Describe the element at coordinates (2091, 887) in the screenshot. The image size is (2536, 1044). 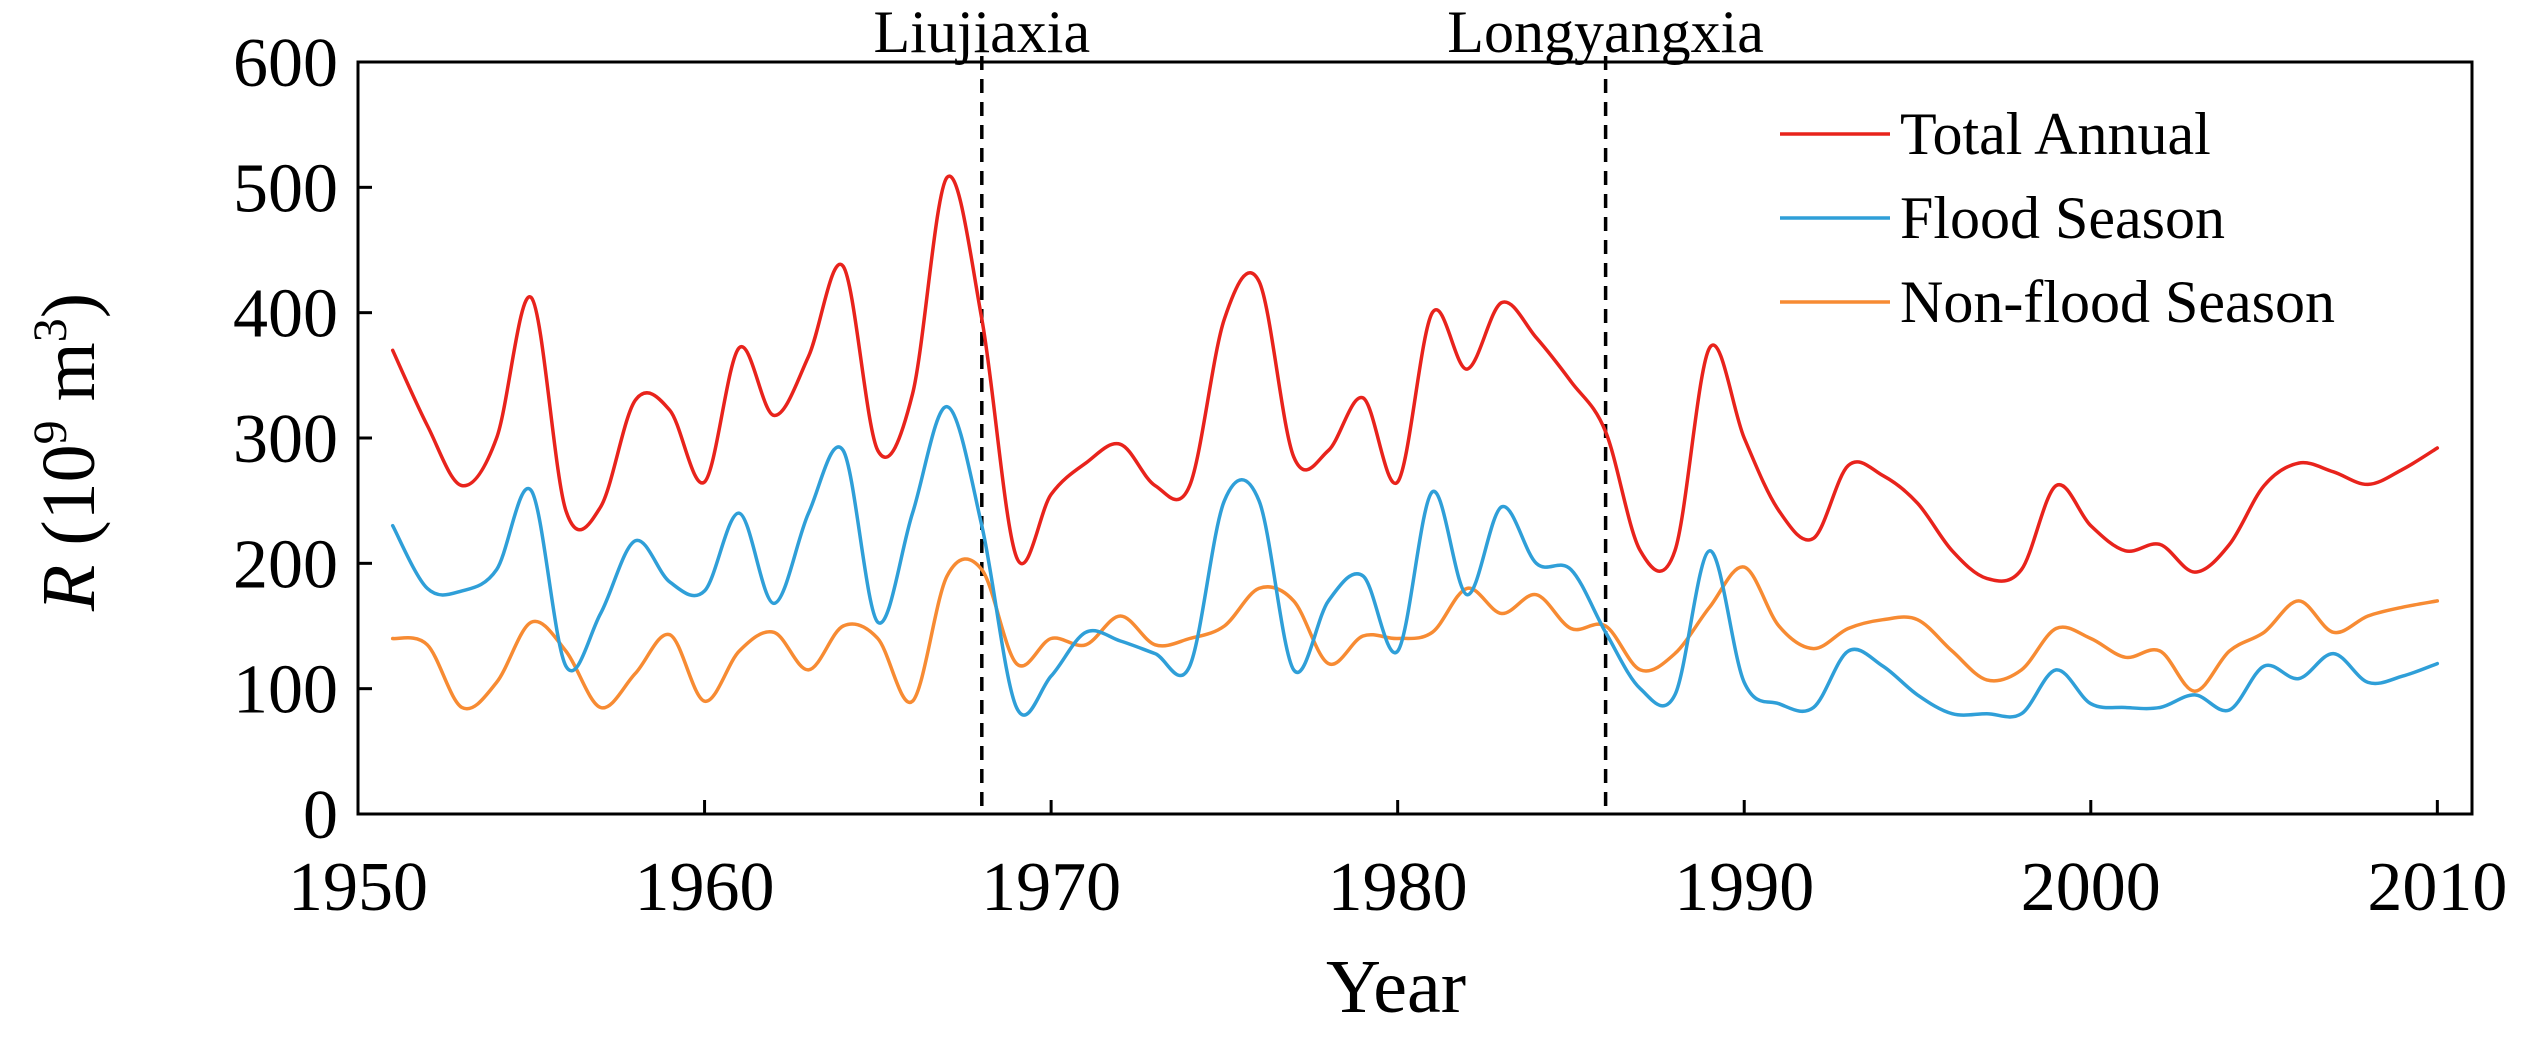
I see `x-tick-label: 2000` at that location.